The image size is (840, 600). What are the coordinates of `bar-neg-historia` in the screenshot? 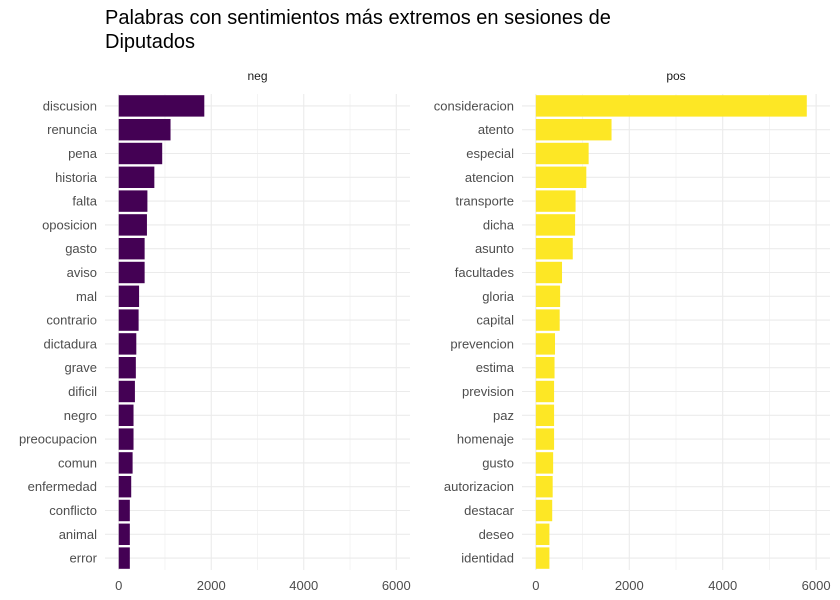 It's located at (136, 177).